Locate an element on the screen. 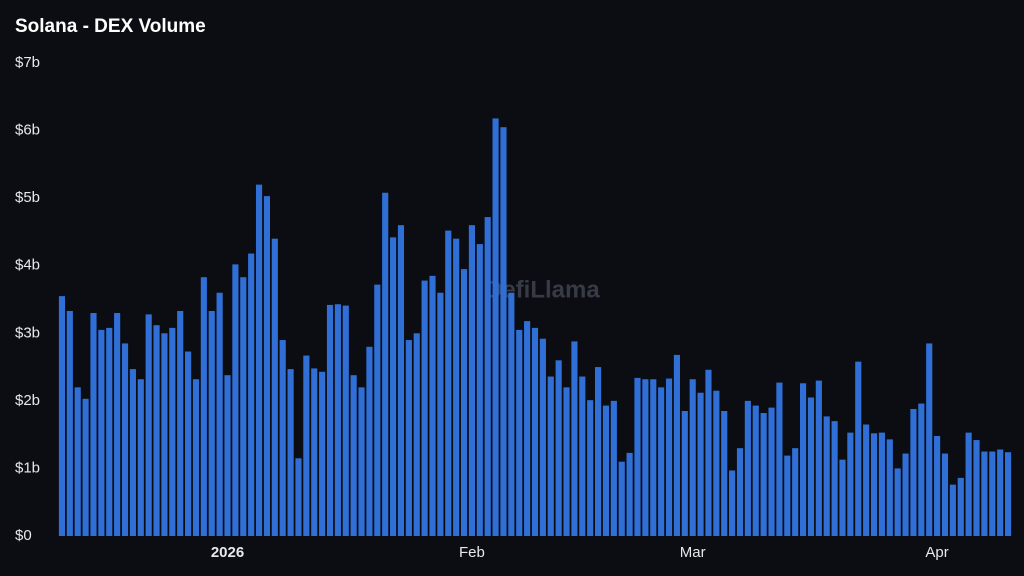 This screenshot has width=1024, height=576. x-tick-label: Feb is located at coordinates (472, 552).